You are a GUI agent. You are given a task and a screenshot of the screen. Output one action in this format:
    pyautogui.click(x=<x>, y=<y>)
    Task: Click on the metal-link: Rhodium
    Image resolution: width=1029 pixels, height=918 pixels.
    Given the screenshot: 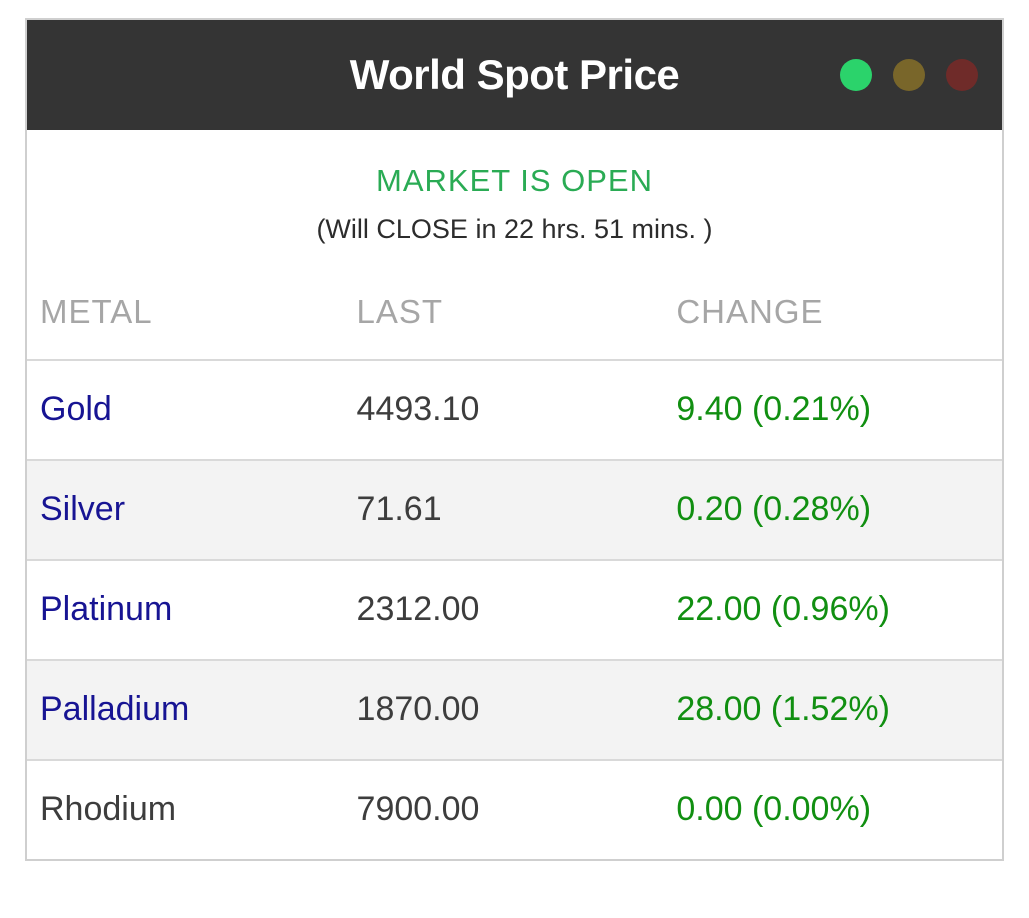 What is the action you would take?
    pyautogui.click(x=108, y=809)
    